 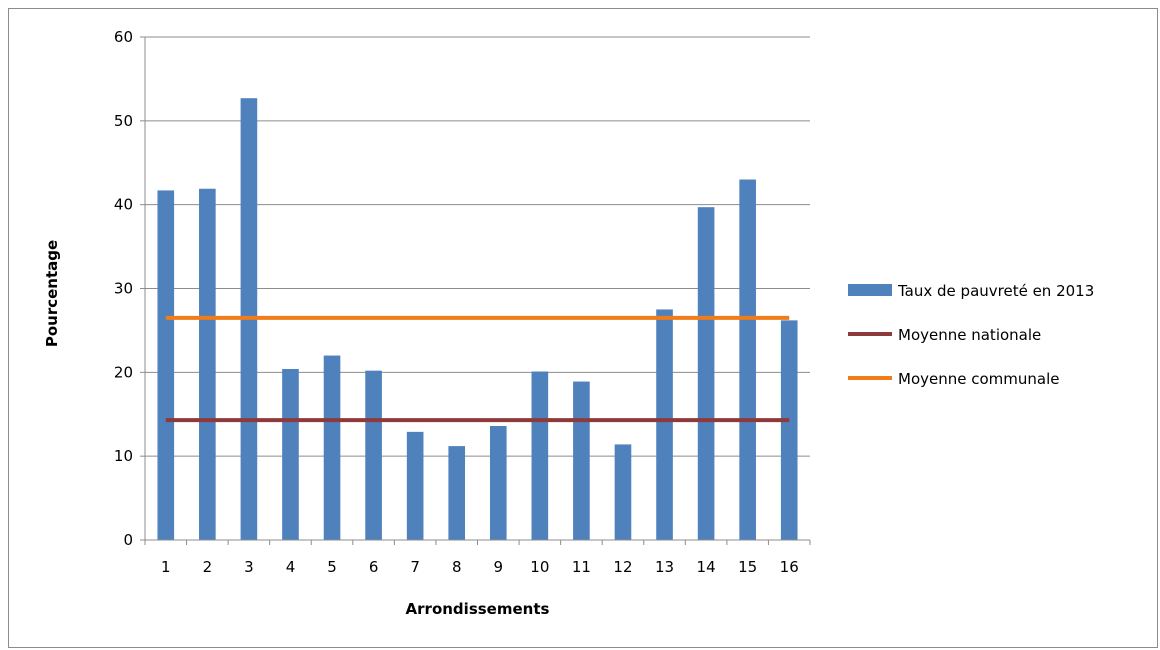 I want to click on x-tick-label: 15, so click(x=747, y=567).